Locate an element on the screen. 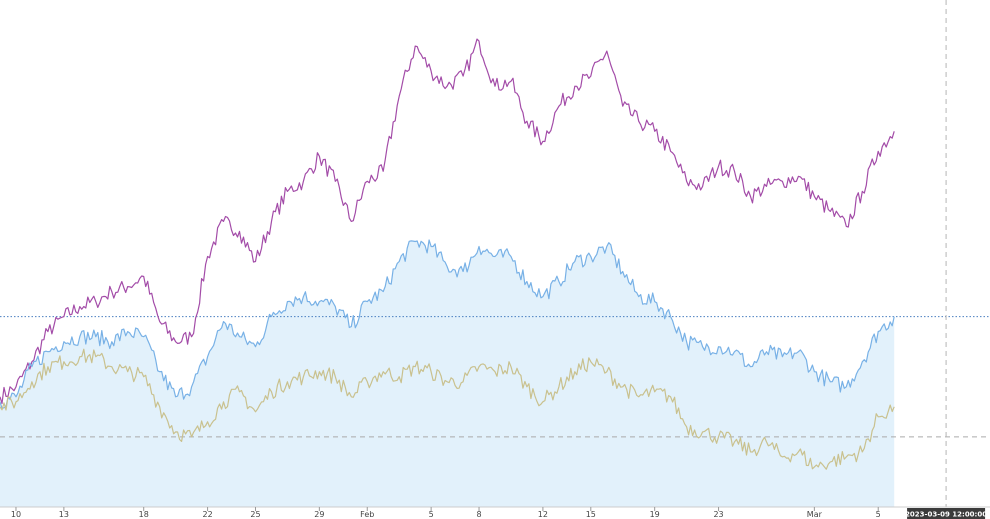  x-tick-label: 12 is located at coordinates (543, 514).